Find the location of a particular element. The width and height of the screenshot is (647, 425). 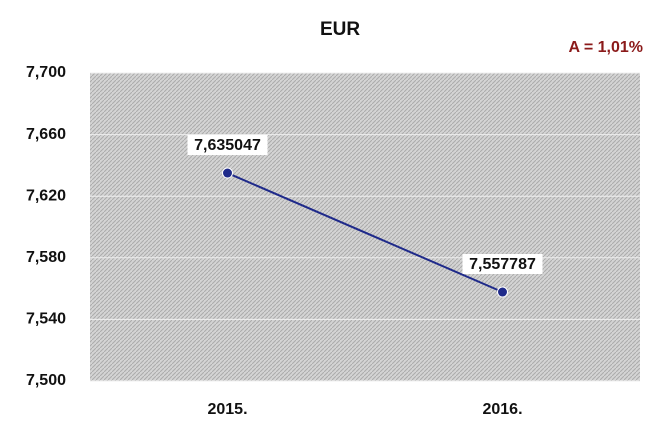

y-tick-label: 7,660 is located at coordinates (46, 134).